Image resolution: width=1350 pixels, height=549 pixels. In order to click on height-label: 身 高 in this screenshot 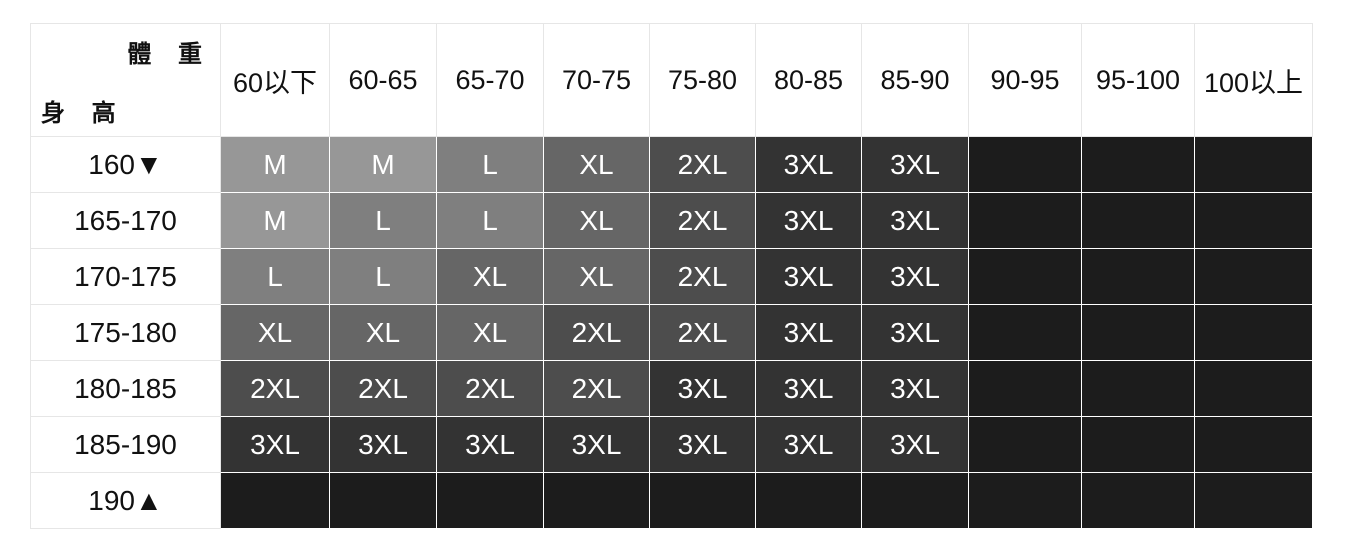, I will do `click(83, 113)`.